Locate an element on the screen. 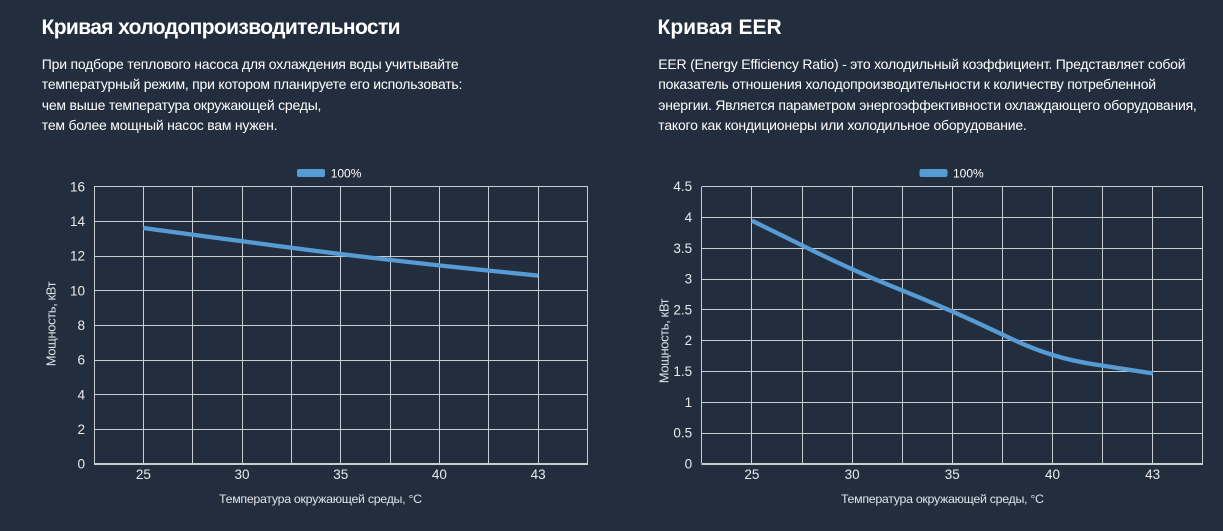 The height and width of the screenshot is (531, 1223). svg-text: 8 is located at coordinates (81, 325).